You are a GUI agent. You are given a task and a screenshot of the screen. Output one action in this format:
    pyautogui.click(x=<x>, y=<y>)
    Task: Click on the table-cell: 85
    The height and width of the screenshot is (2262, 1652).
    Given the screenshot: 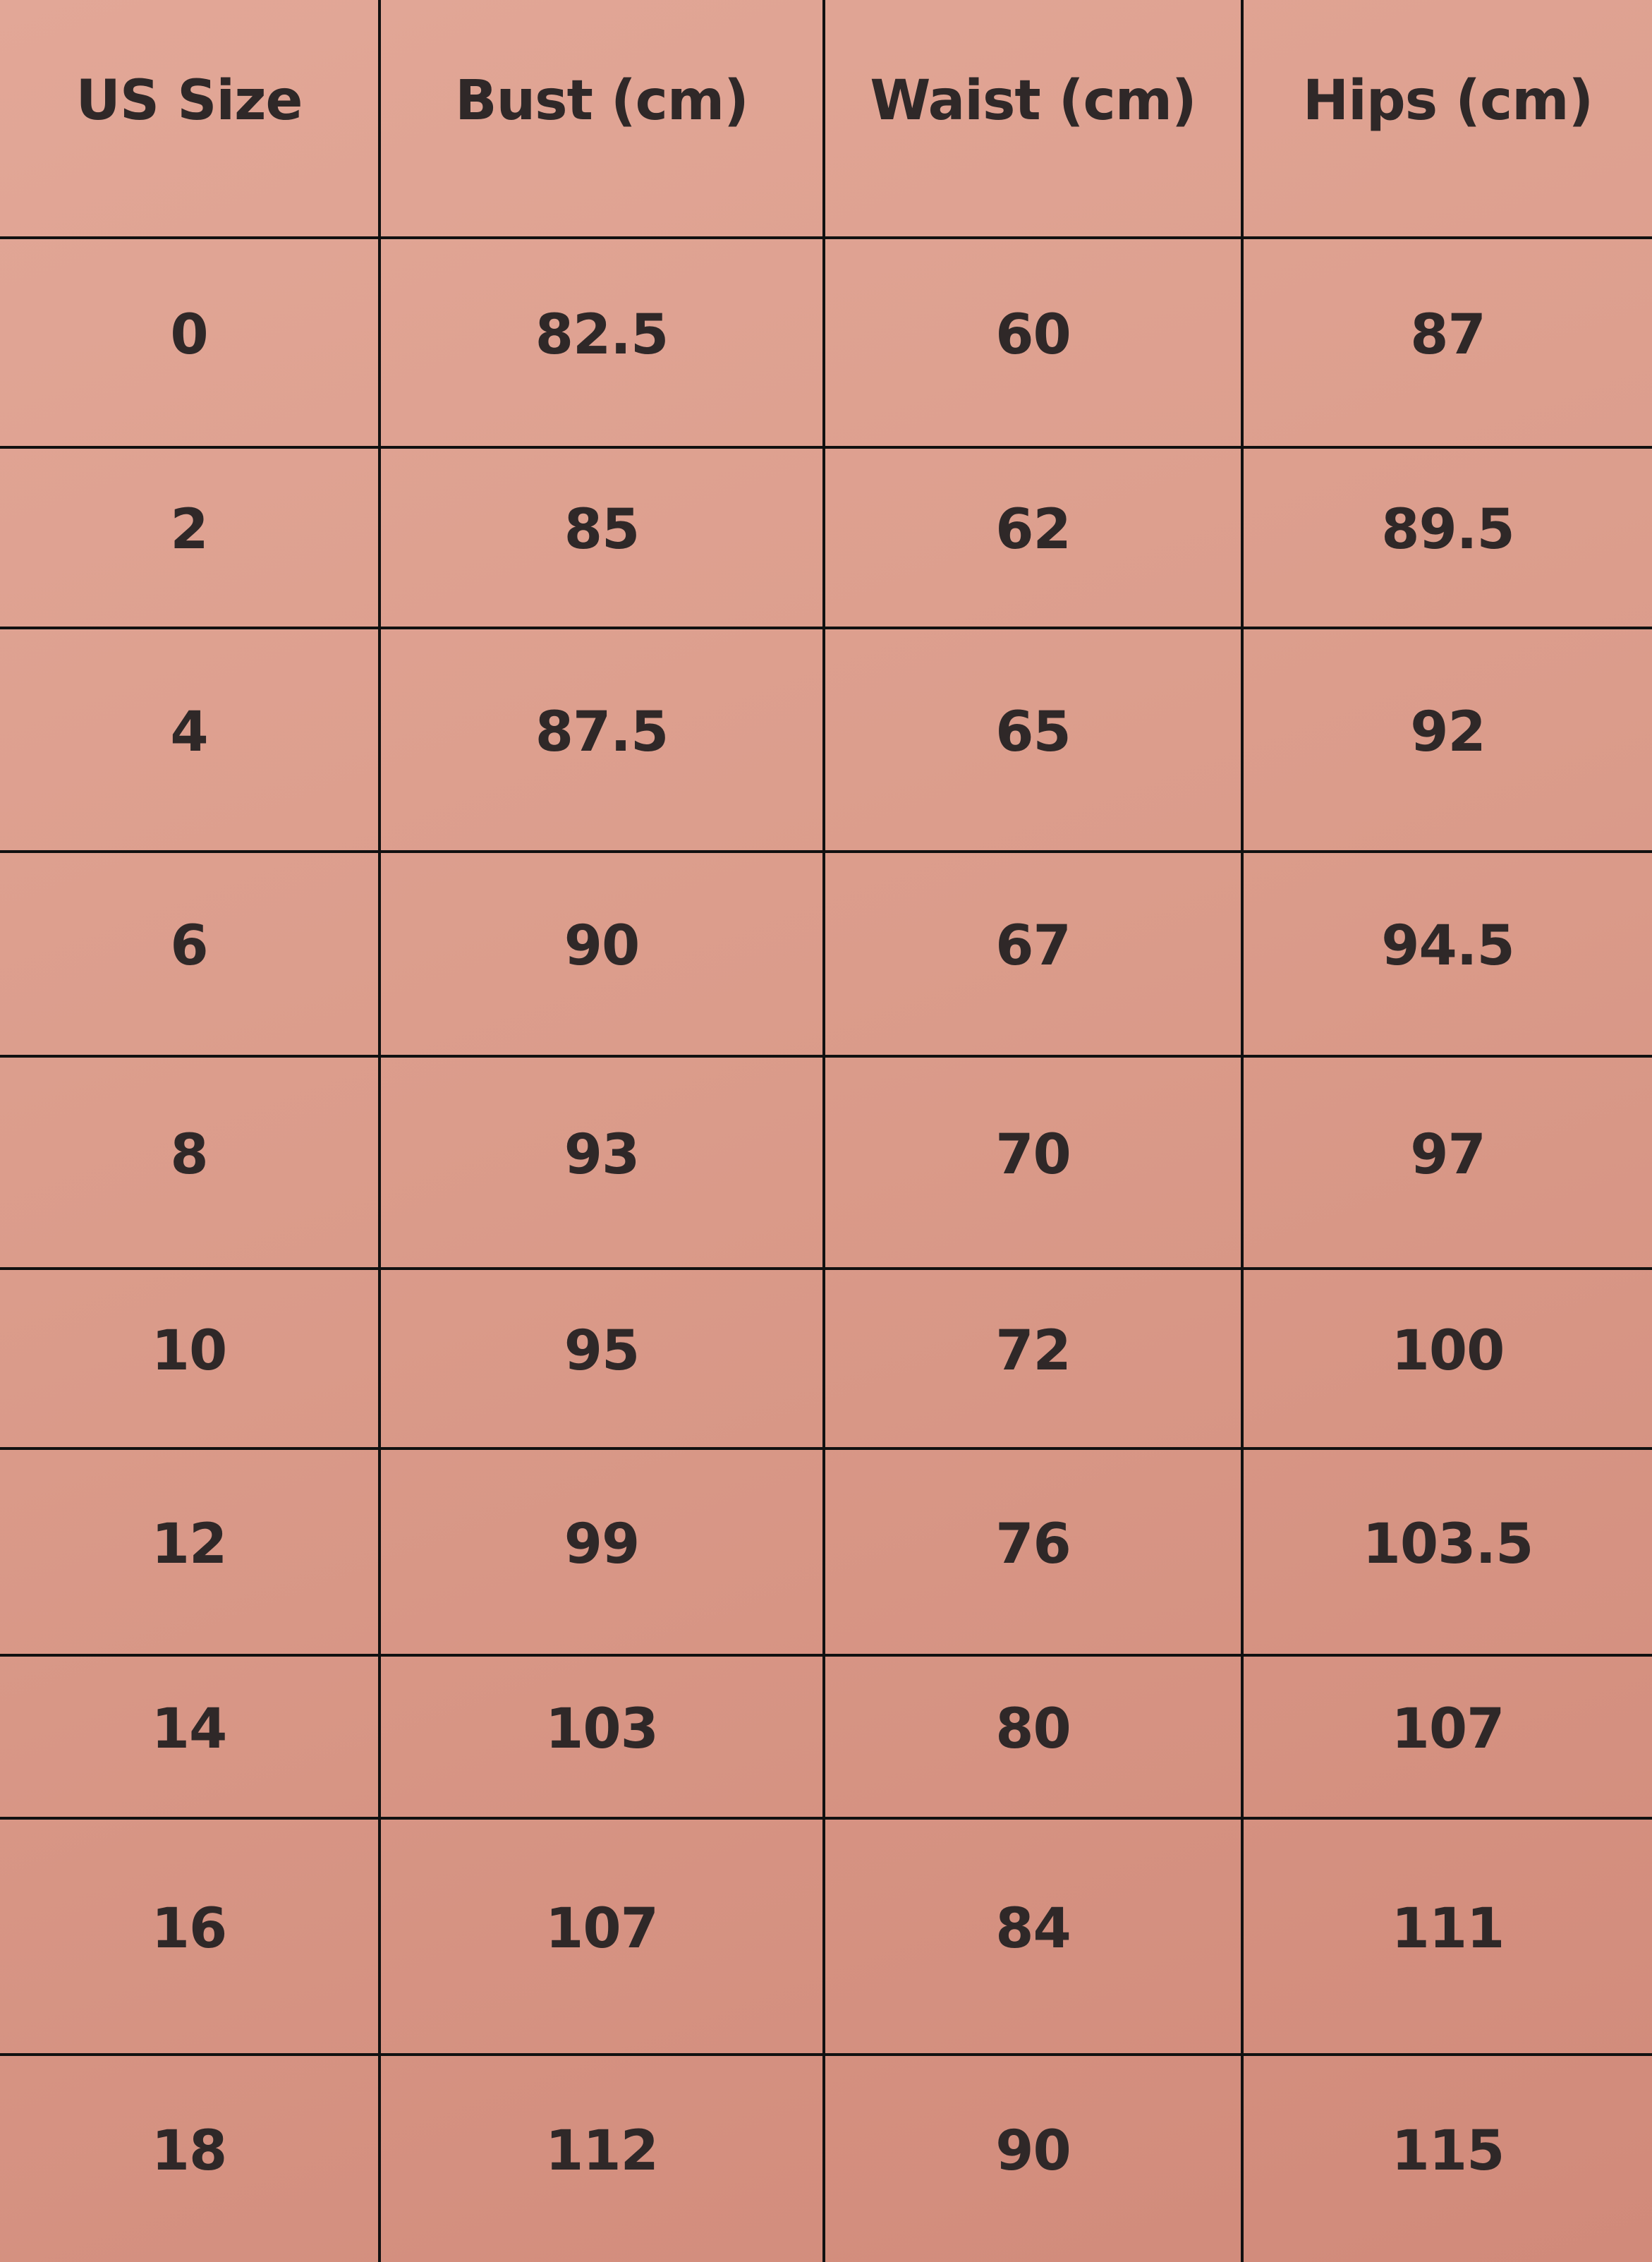 What is the action you would take?
    pyautogui.click(x=603, y=539)
    